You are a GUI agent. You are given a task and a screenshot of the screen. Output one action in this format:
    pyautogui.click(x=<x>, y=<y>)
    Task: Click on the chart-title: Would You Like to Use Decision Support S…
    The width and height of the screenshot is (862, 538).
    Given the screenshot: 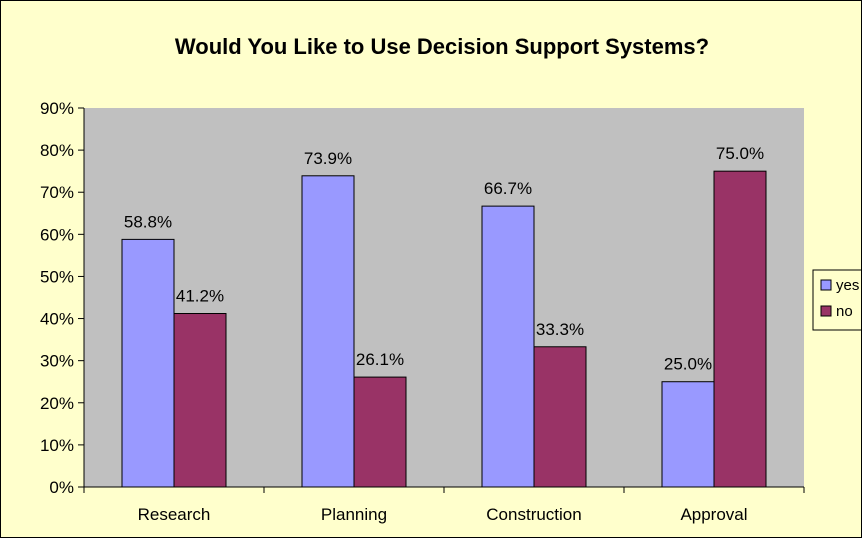 What is the action you would take?
    pyautogui.click(x=442, y=46)
    